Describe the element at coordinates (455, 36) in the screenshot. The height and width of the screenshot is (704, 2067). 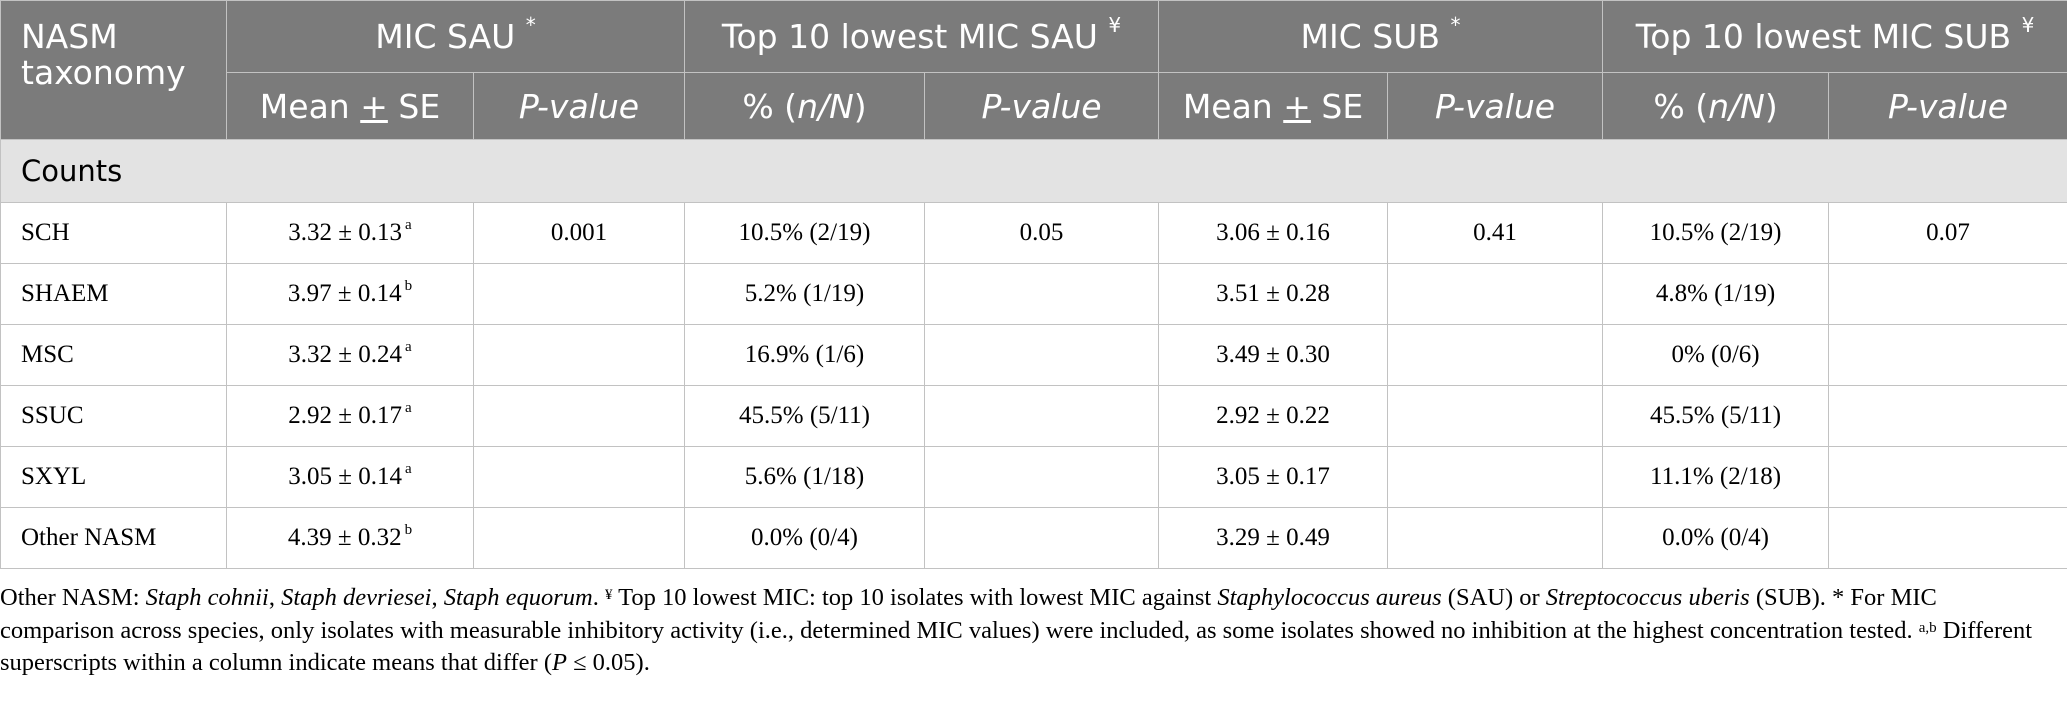
I see `group-header-mic-sau: MIC SAU *` at that location.